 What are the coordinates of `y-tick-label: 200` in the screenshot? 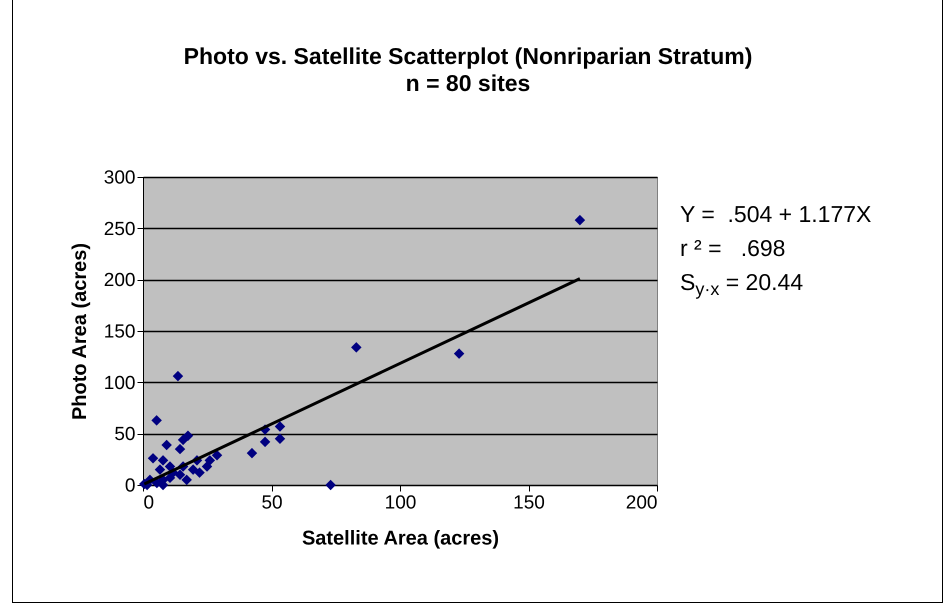 It's located at (120, 281).